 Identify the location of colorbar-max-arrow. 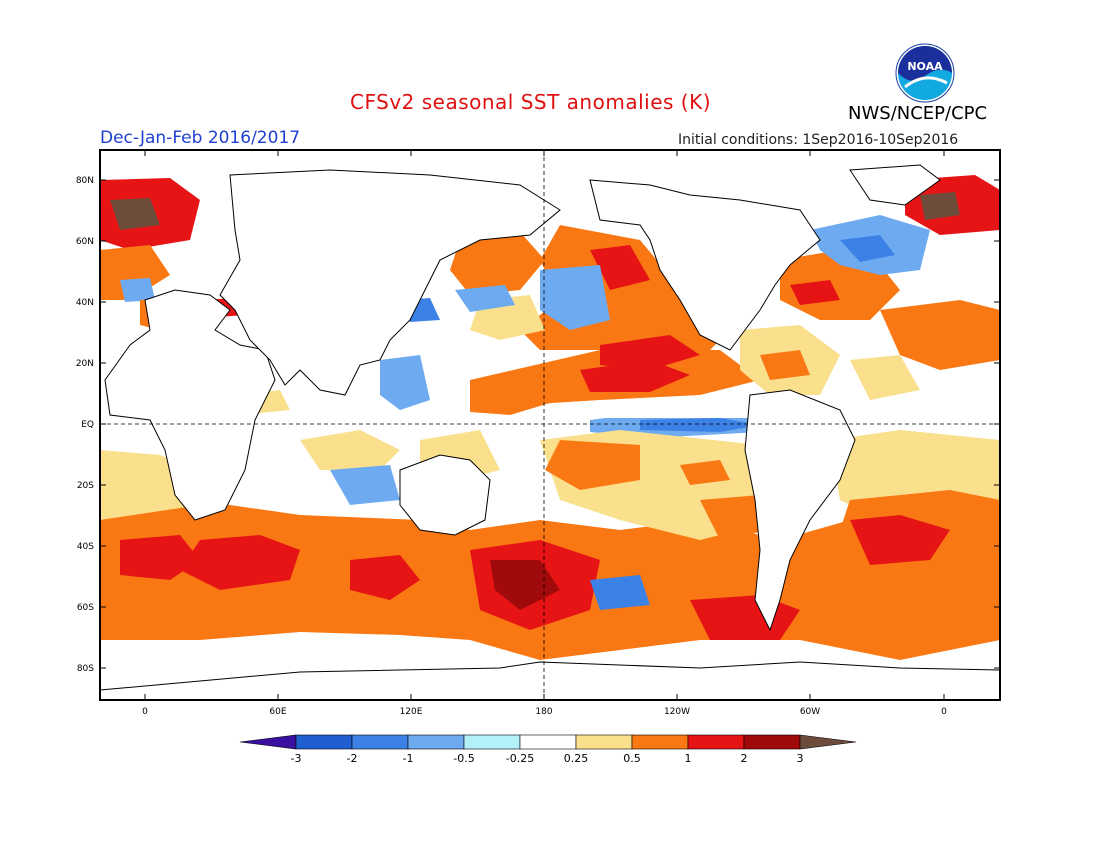
(828, 742).